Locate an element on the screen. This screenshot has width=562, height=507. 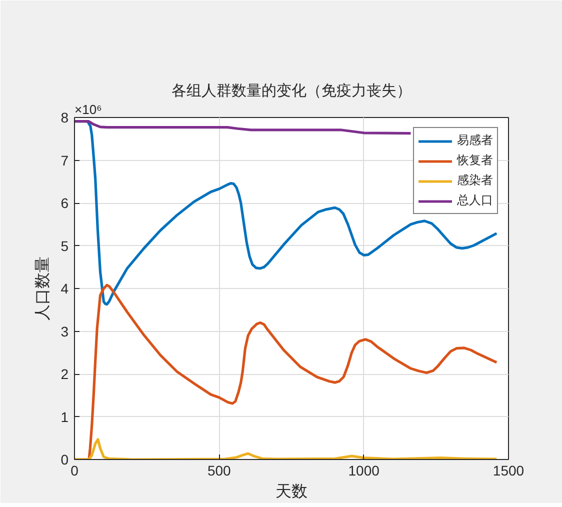
chart-title: 各组人群数量的变化（免疫力丧失） is located at coordinates (292, 91).